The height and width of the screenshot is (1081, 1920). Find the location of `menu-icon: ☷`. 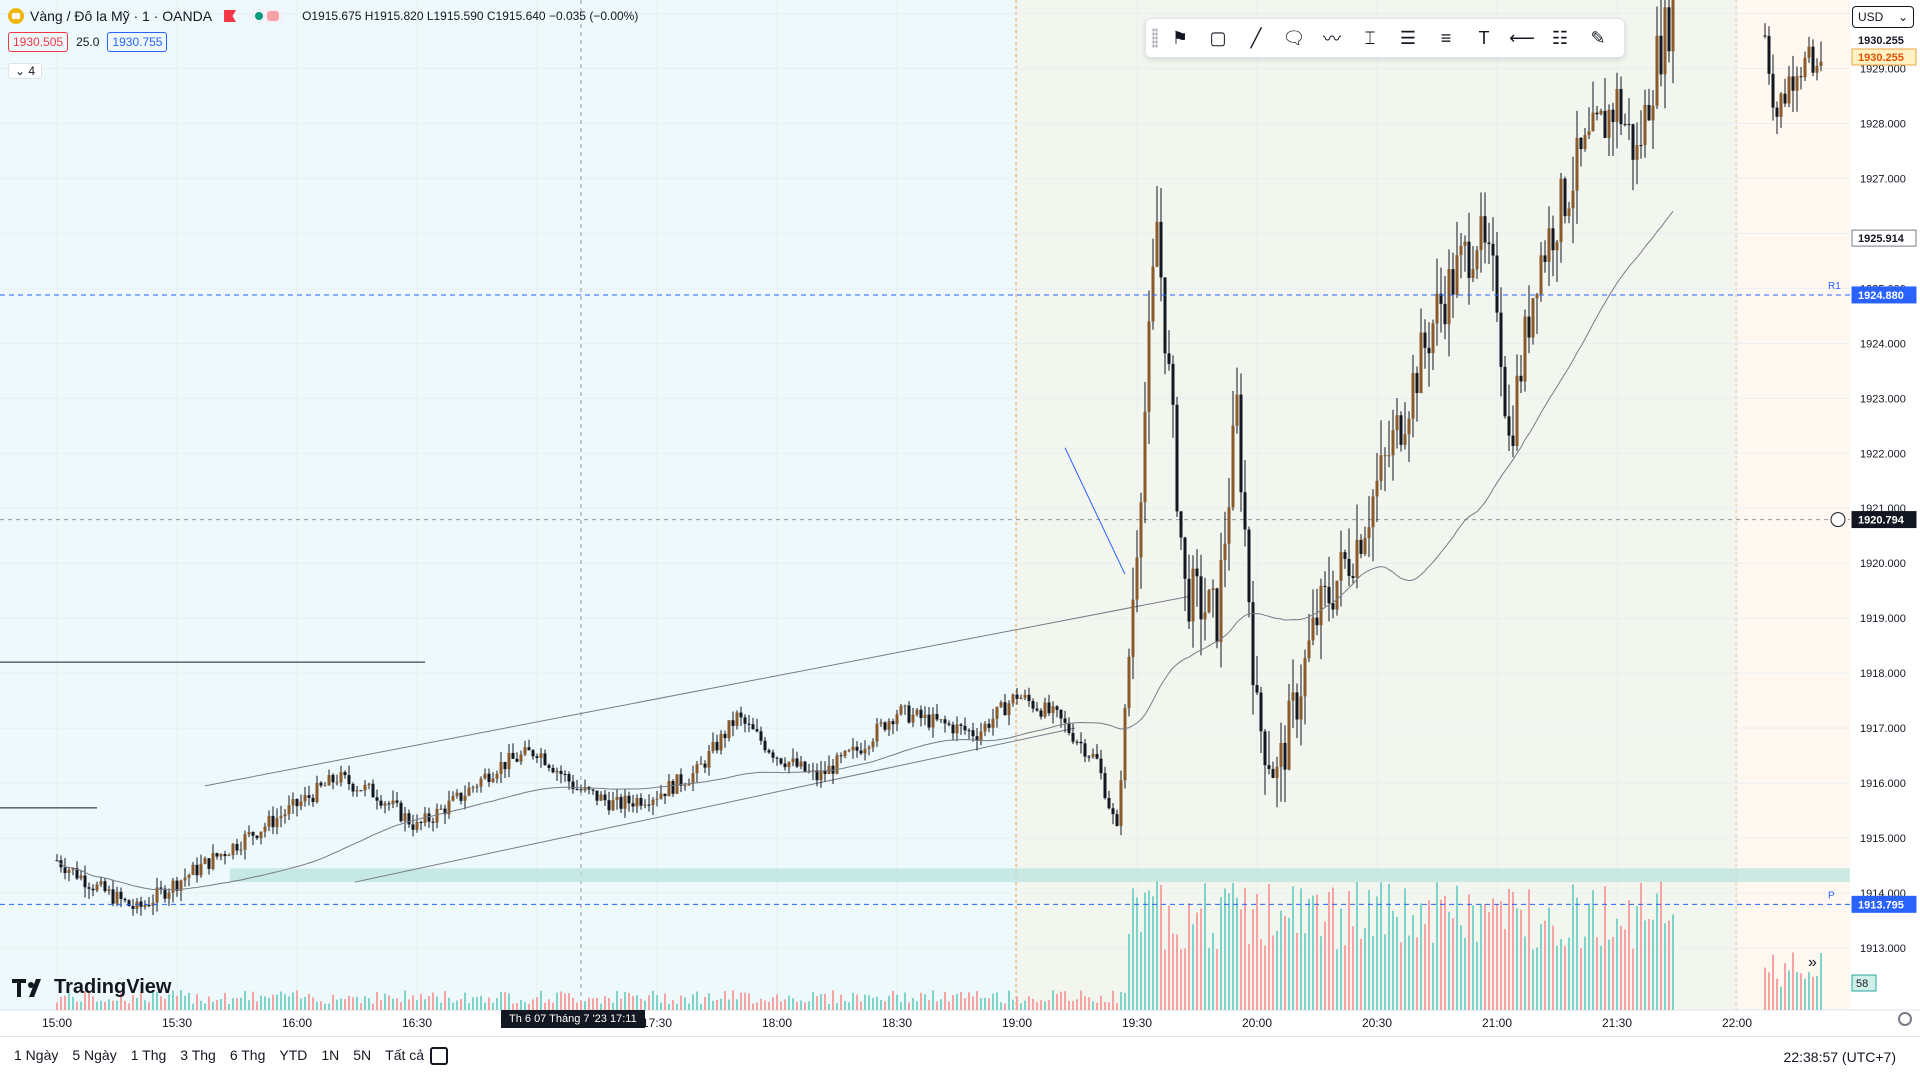

menu-icon: ☷ is located at coordinates (1560, 37).